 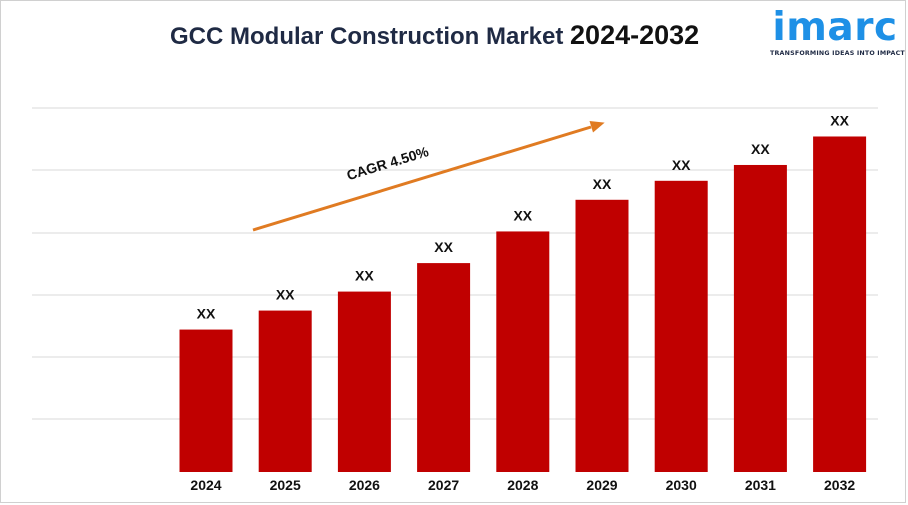 I want to click on x-tick-label-2030: 2030, so click(x=681, y=485).